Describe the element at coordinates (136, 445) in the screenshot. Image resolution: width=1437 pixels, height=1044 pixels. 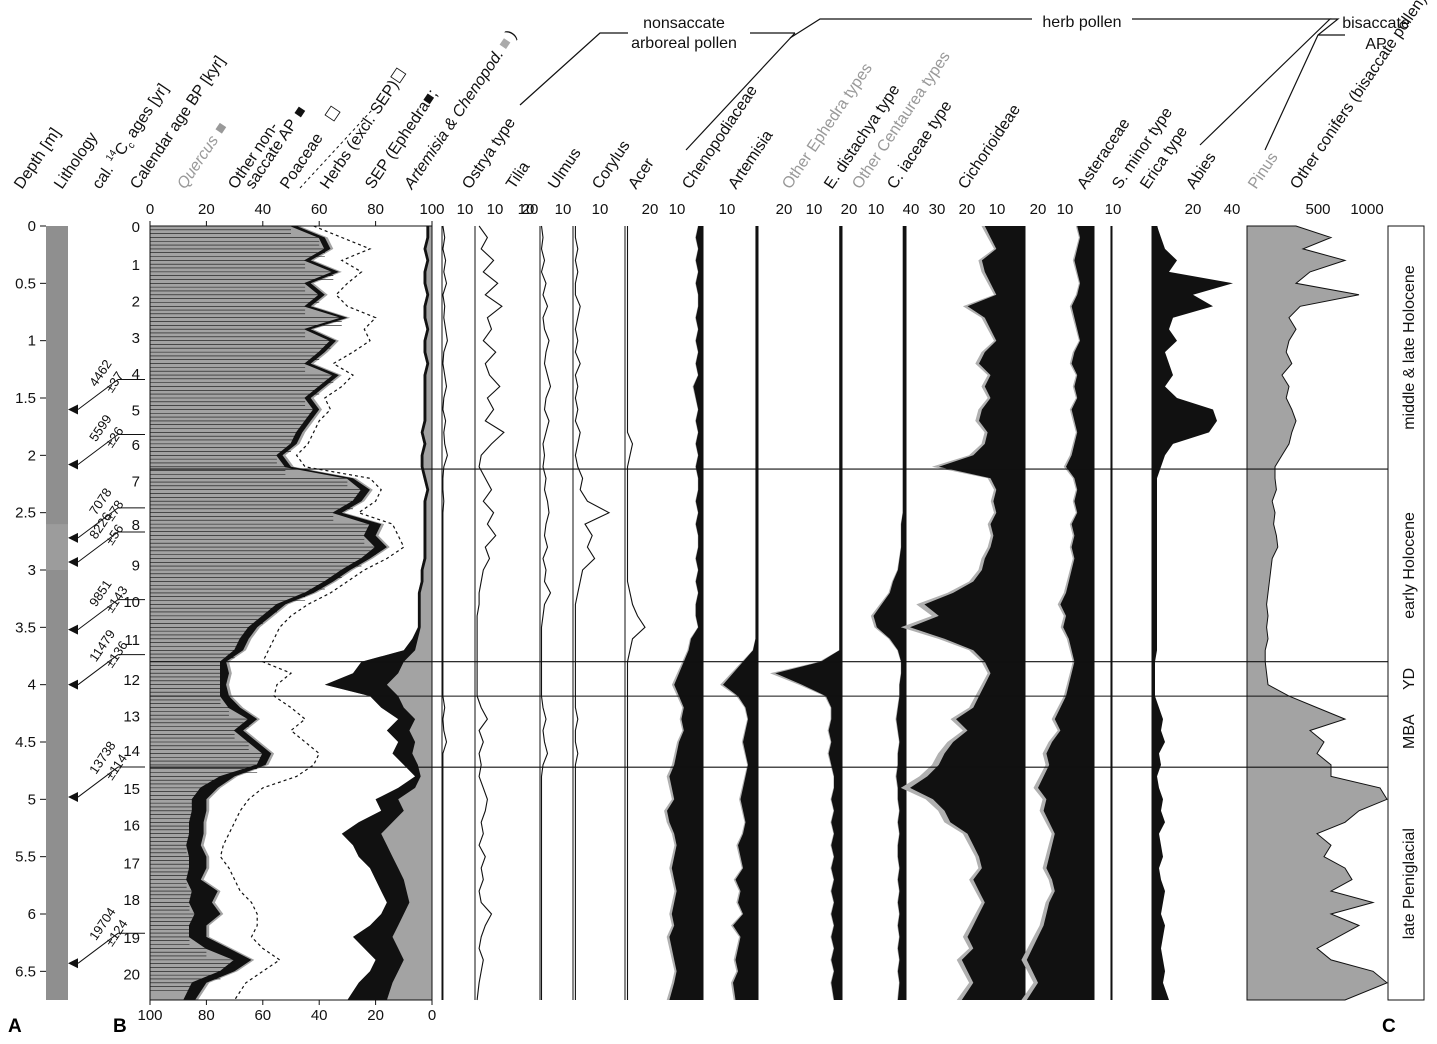
I see `calendar-age-label: 6` at that location.